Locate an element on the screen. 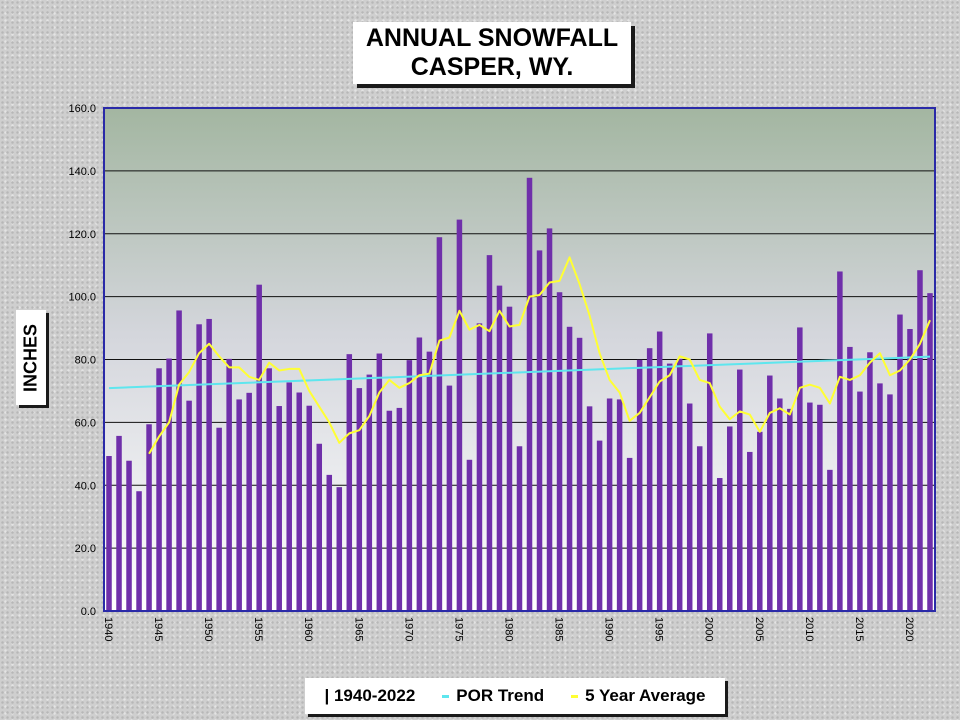 Image resolution: width=960 pixels, height=720 pixels. legend: | 1940-2022 POR Trend 5 Year Average is located at coordinates (515, 696).